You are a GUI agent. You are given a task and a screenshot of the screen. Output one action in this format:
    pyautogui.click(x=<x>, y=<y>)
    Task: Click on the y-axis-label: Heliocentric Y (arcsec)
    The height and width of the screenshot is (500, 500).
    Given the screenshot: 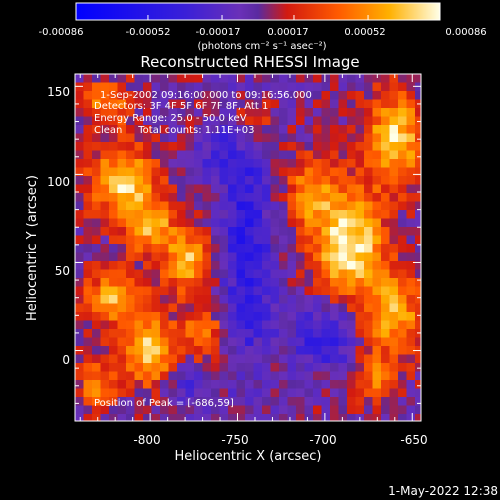 What is the action you would take?
    pyautogui.click(x=32, y=248)
    